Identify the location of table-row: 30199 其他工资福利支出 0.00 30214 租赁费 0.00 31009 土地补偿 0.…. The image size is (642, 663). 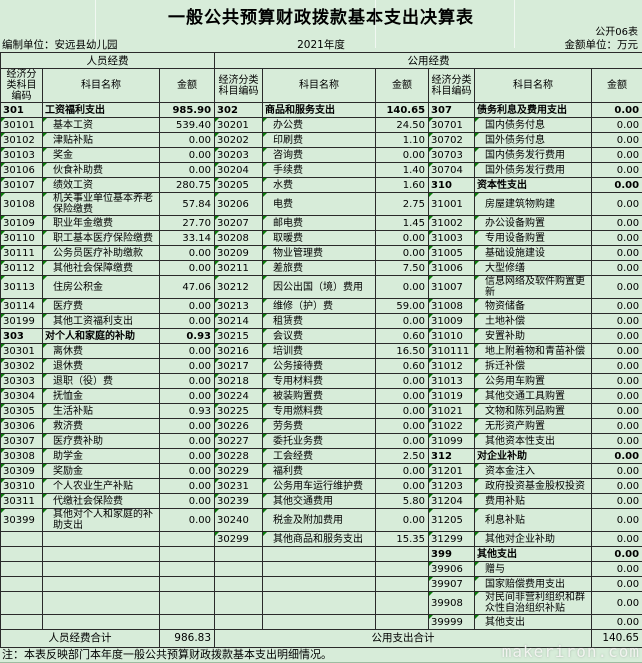
(321, 321).